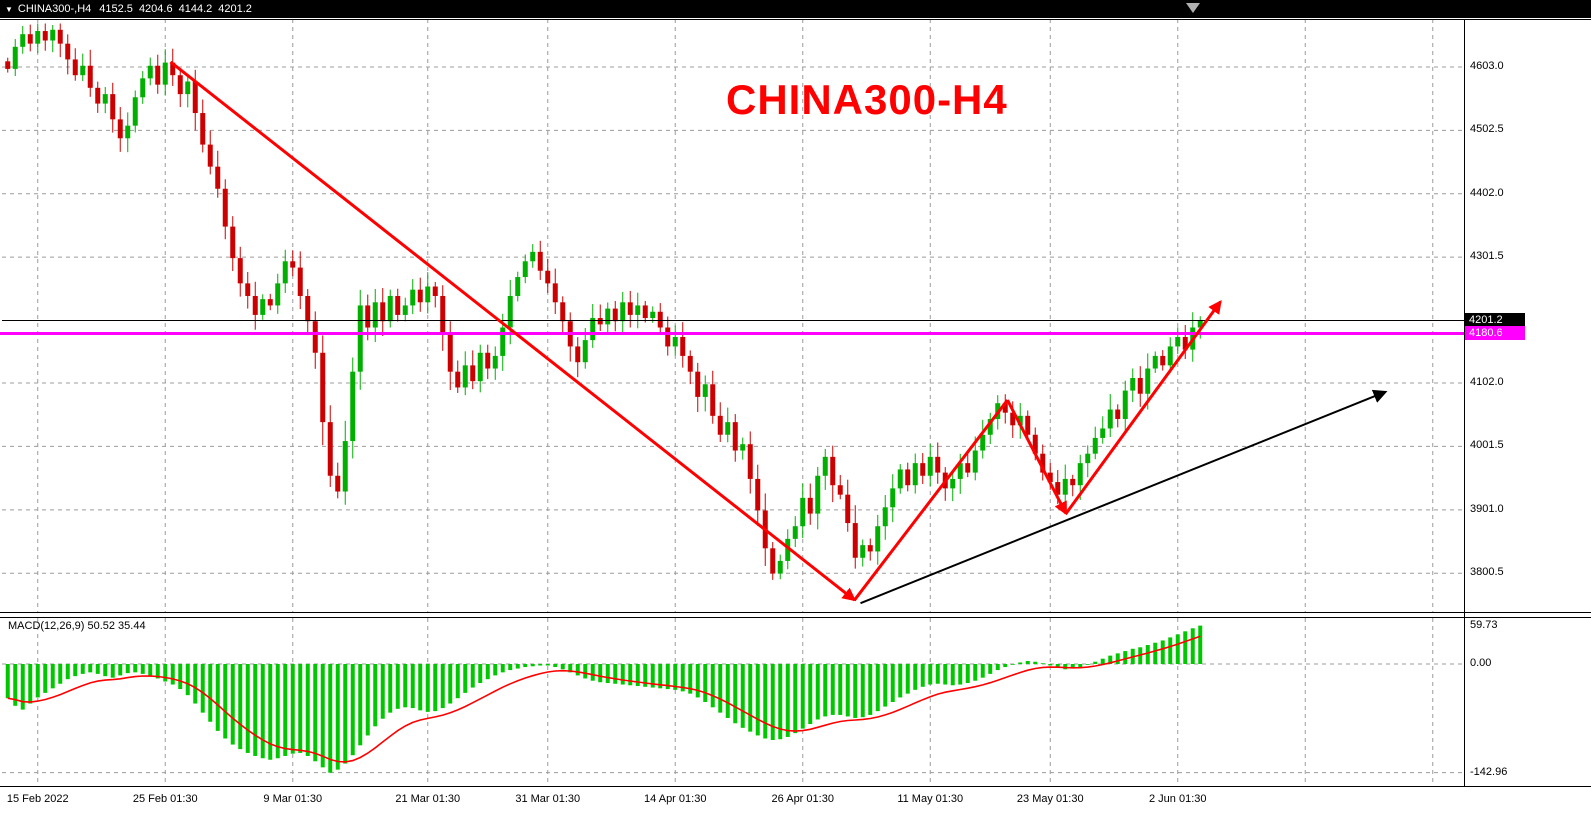  What do you see at coordinates (732, 327) in the screenshot?
I see `price-lines-layer` at bounding box center [732, 327].